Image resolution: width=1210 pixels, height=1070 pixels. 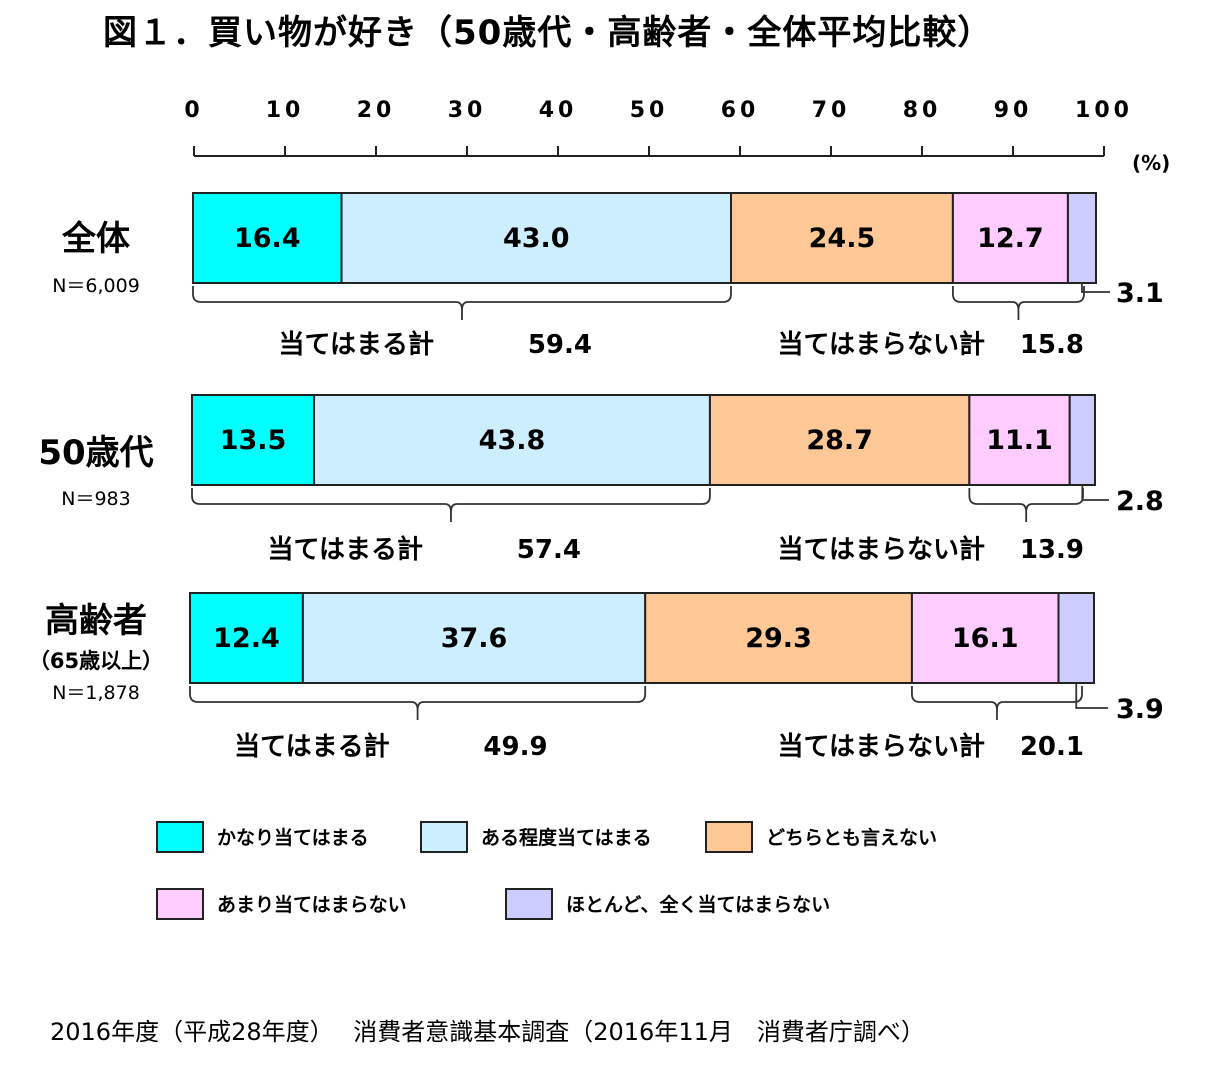 I want to click on data-label: 24.5, so click(x=842, y=238).